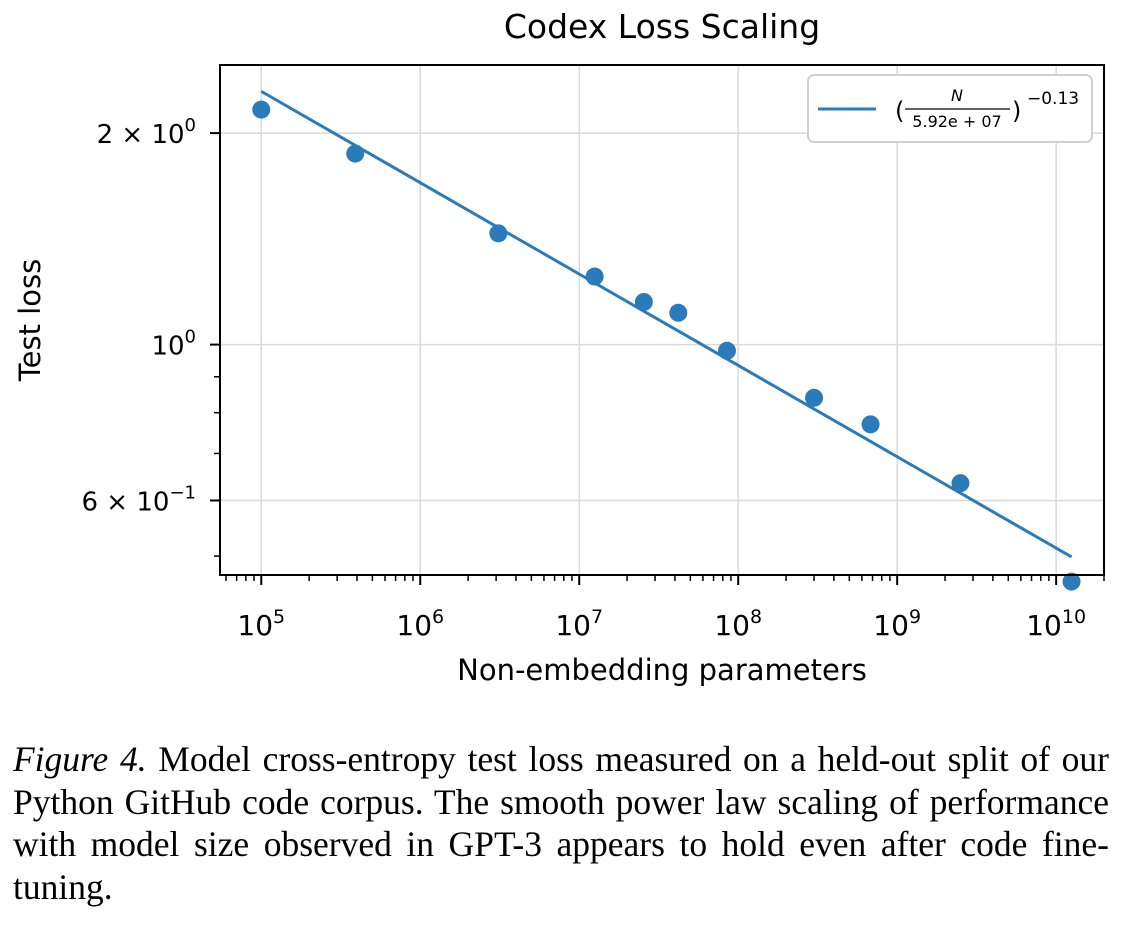  Describe the element at coordinates (897, 624) in the screenshot. I see `x-tick-label: 109` at that location.